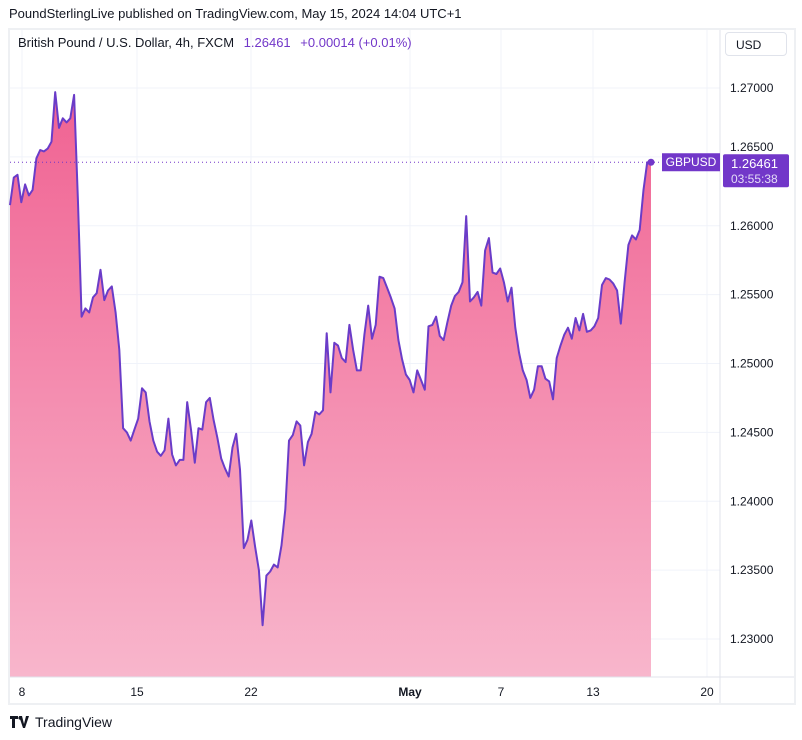 The image size is (802, 740). Describe the element at coordinates (752, 639) in the screenshot. I see `y-tick-label: 1.23000` at that location.